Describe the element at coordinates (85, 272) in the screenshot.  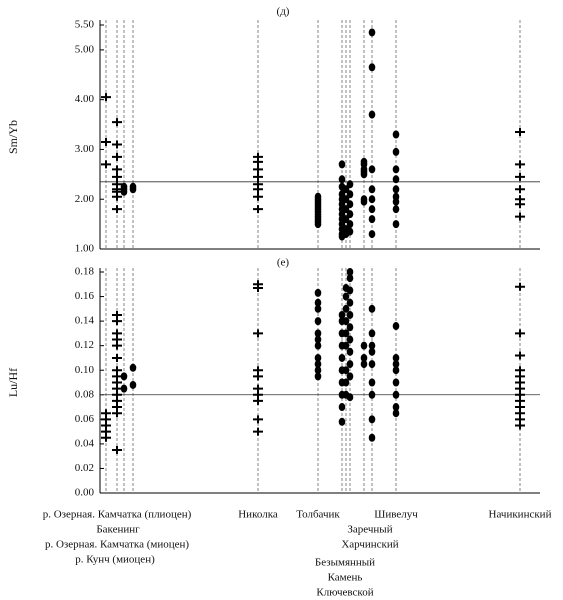
I see `y-tick-label: 0.18` at that location.